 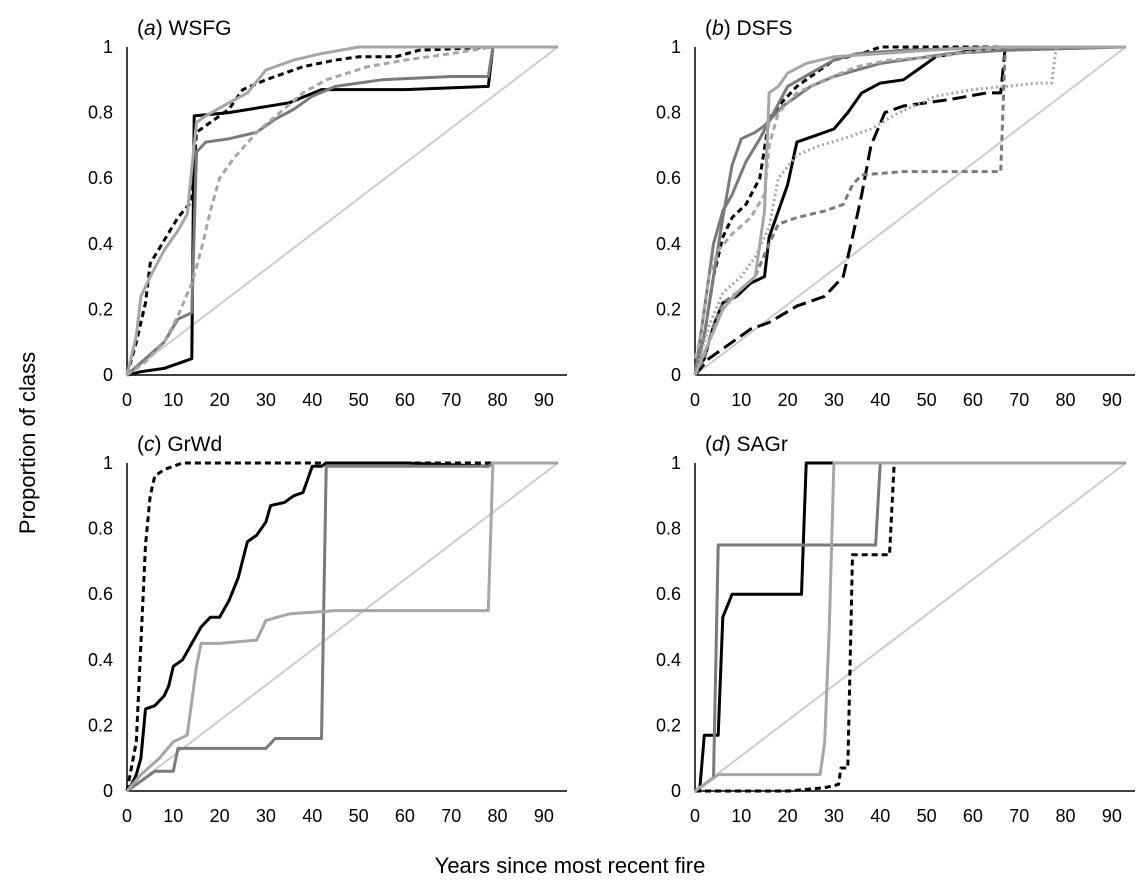 I want to click on panel-a-x-tick-label: 40, so click(x=312, y=400).